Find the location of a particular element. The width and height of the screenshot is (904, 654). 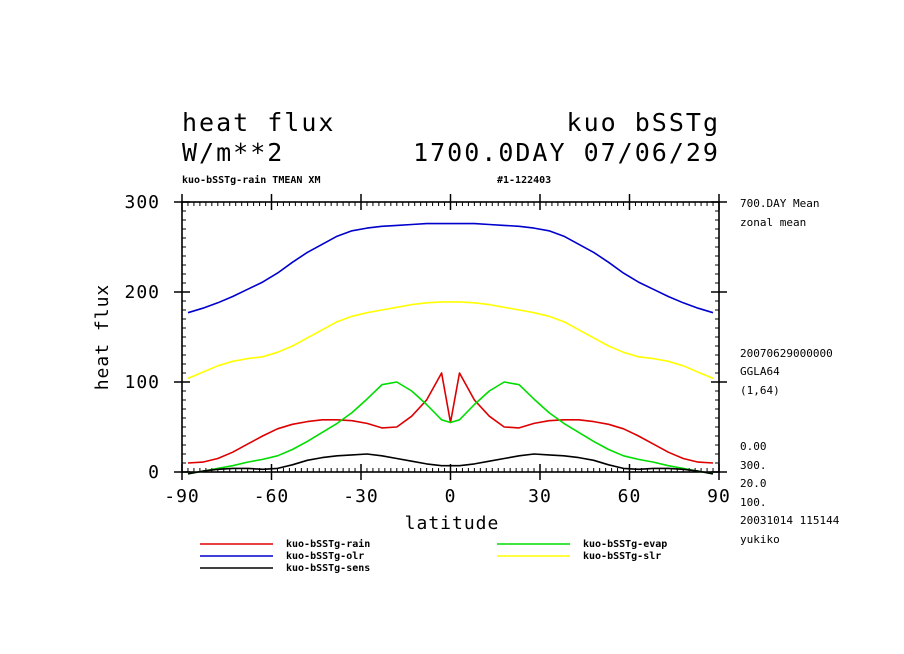

title-left: heat flux is located at coordinates (258, 122).